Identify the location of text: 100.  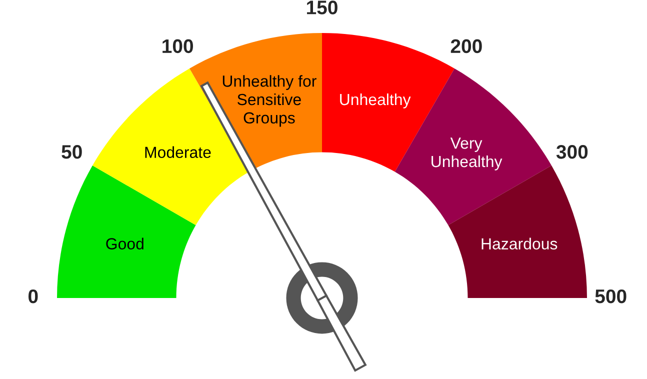
(178, 46).